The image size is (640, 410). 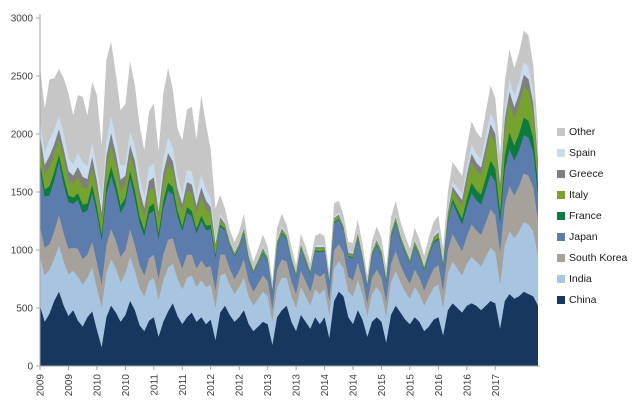 What do you see at coordinates (580, 278) in the screenshot?
I see `legend-label: India` at bounding box center [580, 278].